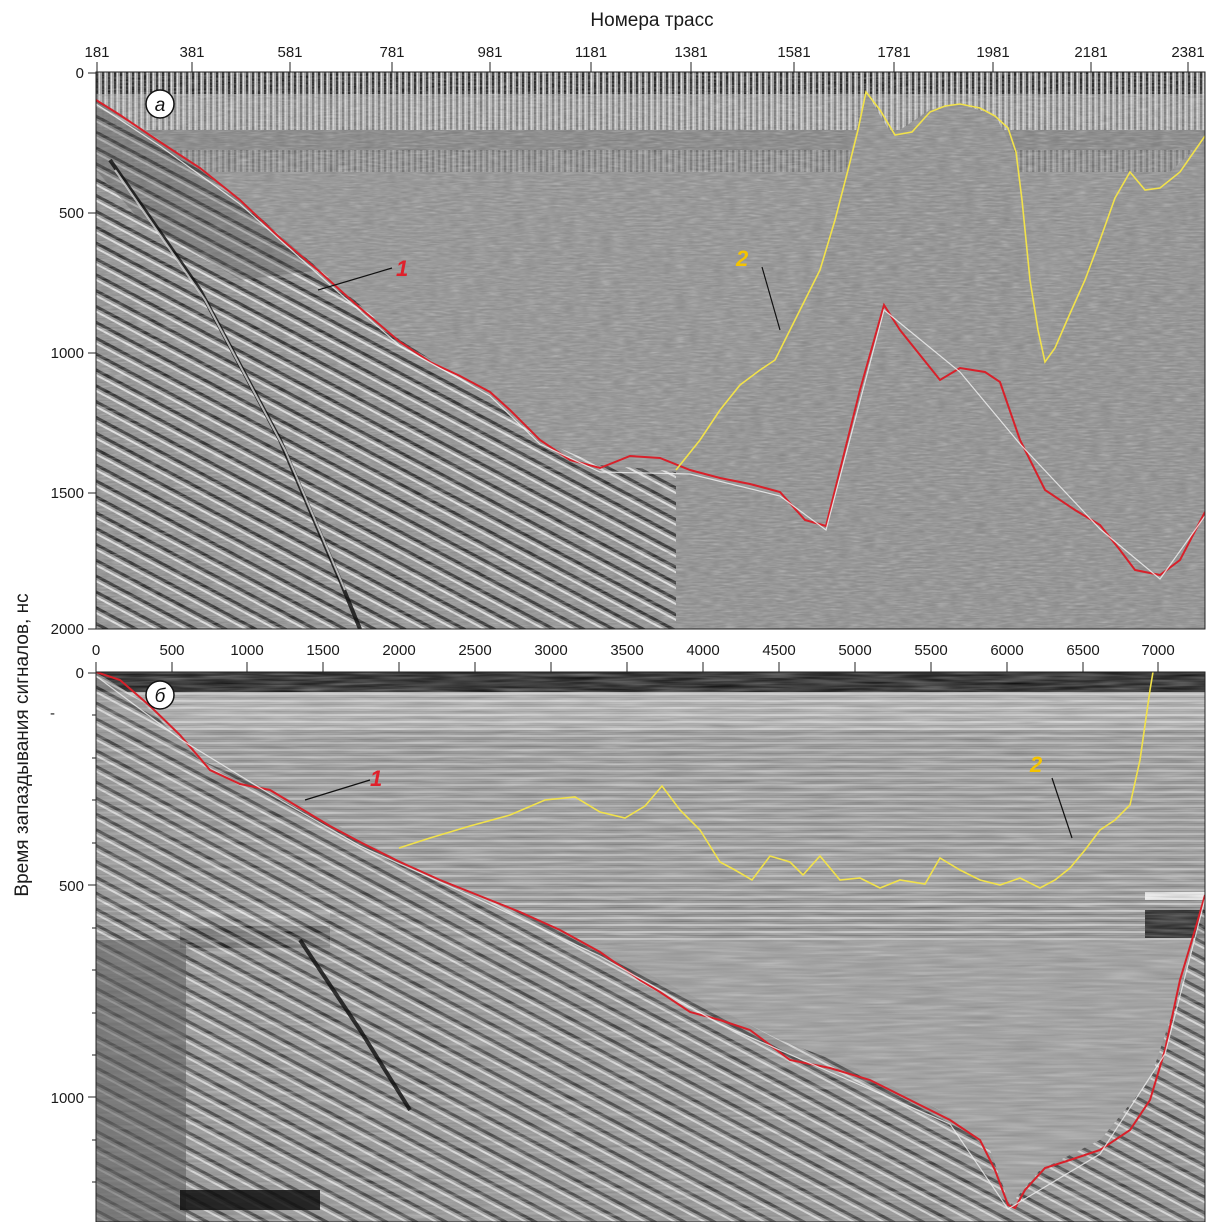 Image resolution: width=1217 pixels, height=1222 pixels. Describe the element at coordinates (322, 650) in the screenshot. I see `bottom-tick-label: 1500` at that location.